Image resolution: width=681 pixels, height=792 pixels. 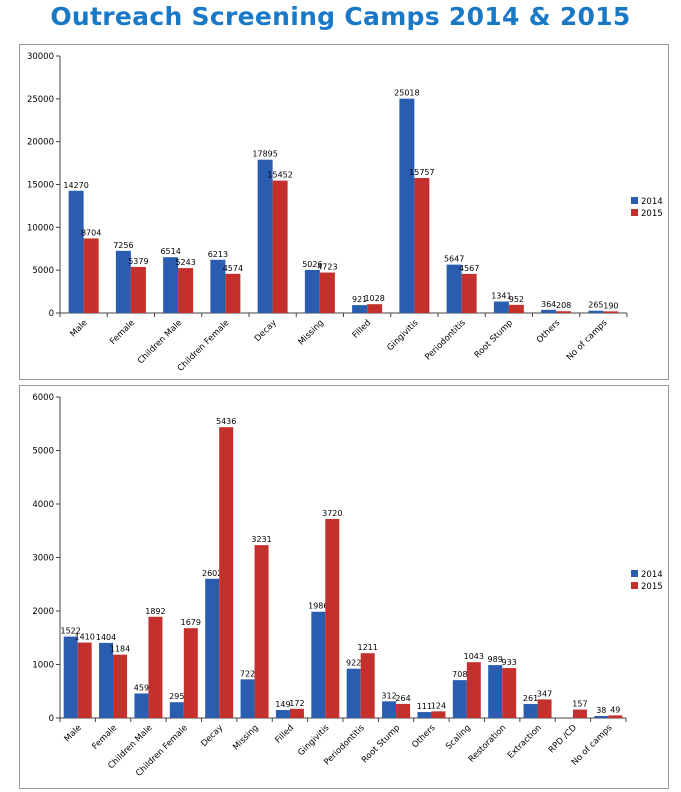 I want to click on data-label-2015-root-stump: 264, so click(x=402, y=698).